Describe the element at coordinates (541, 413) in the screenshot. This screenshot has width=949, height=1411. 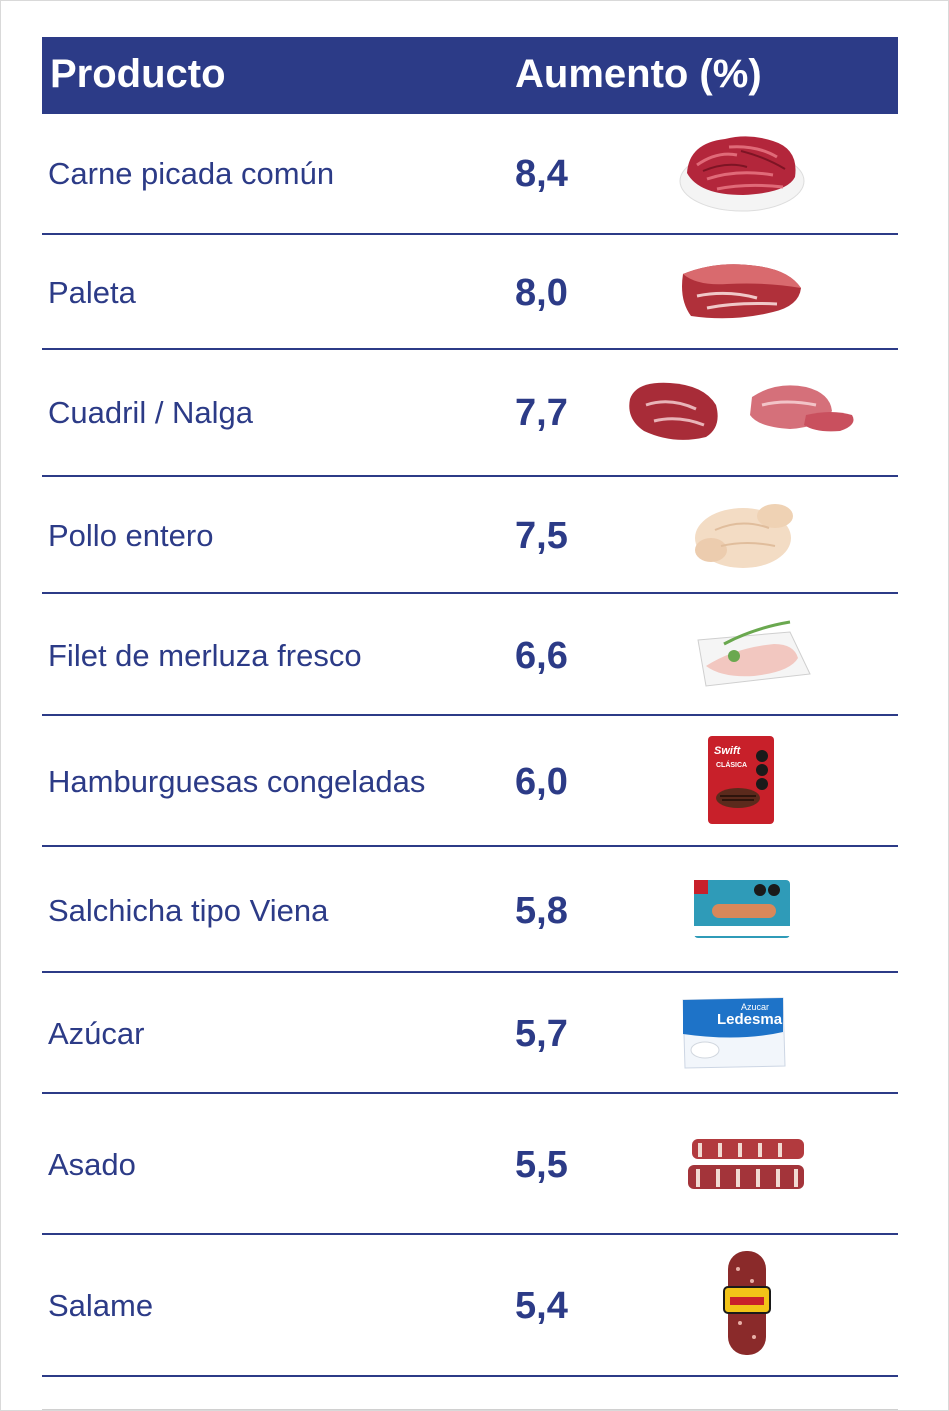
I see `row-value: 7,7` at that location.